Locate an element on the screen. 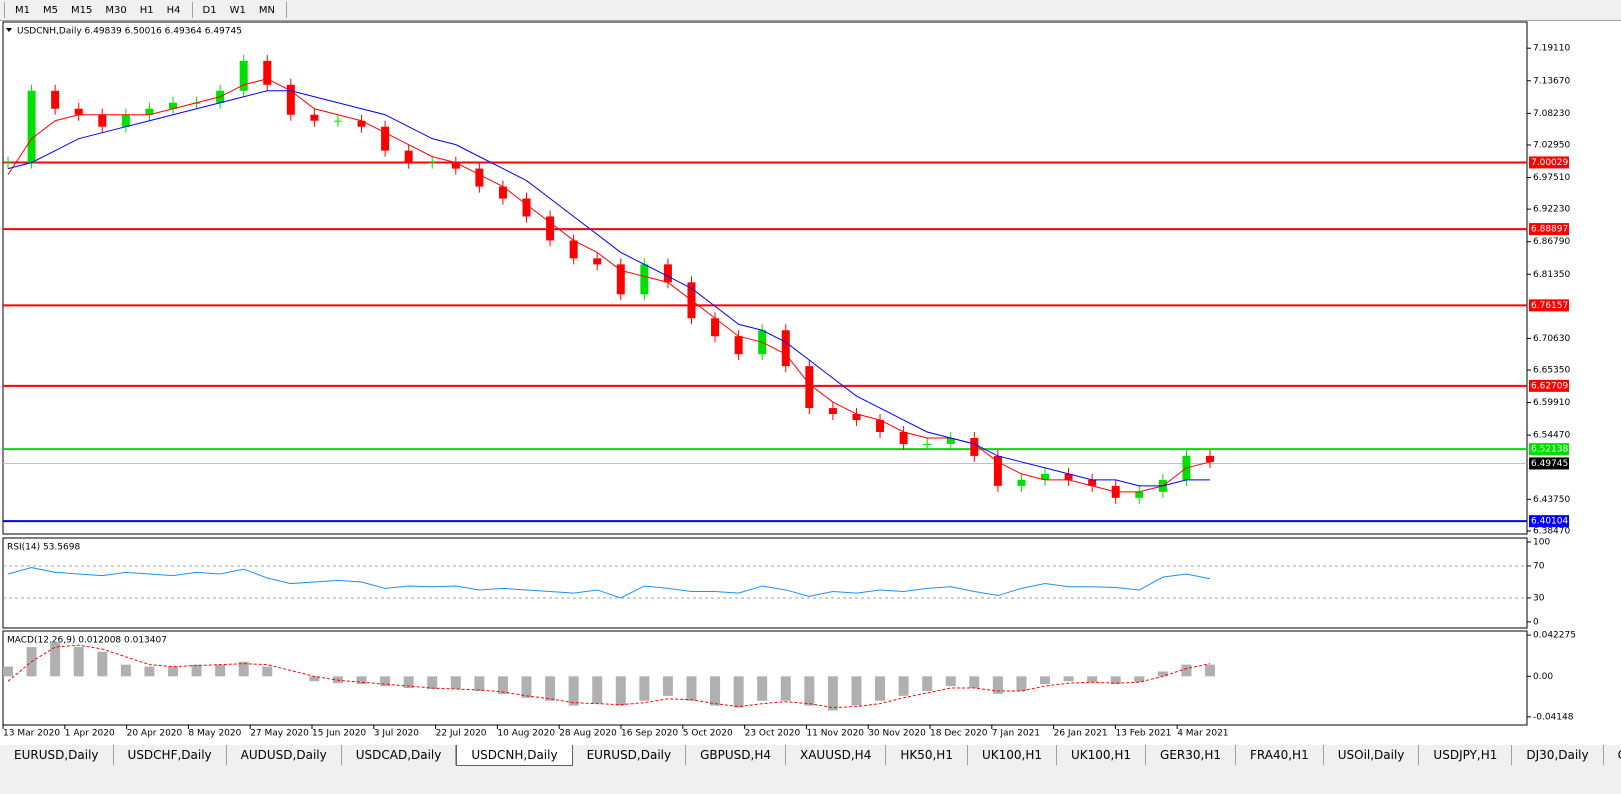 The height and width of the screenshot is (794, 1621). chart-tab: XAUUSD,H4 is located at coordinates (836, 755).